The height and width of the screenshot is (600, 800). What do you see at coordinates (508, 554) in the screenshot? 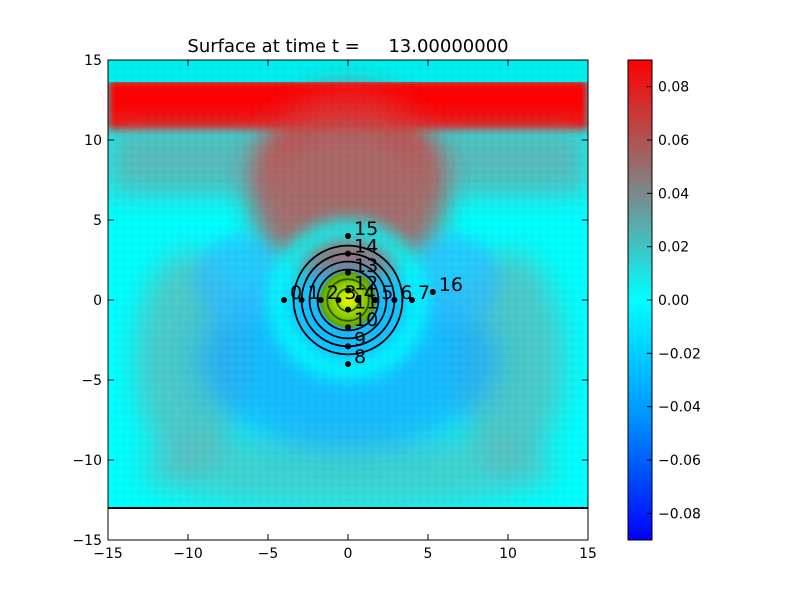
I see `x-tick-label: 10` at bounding box center [508, 554].